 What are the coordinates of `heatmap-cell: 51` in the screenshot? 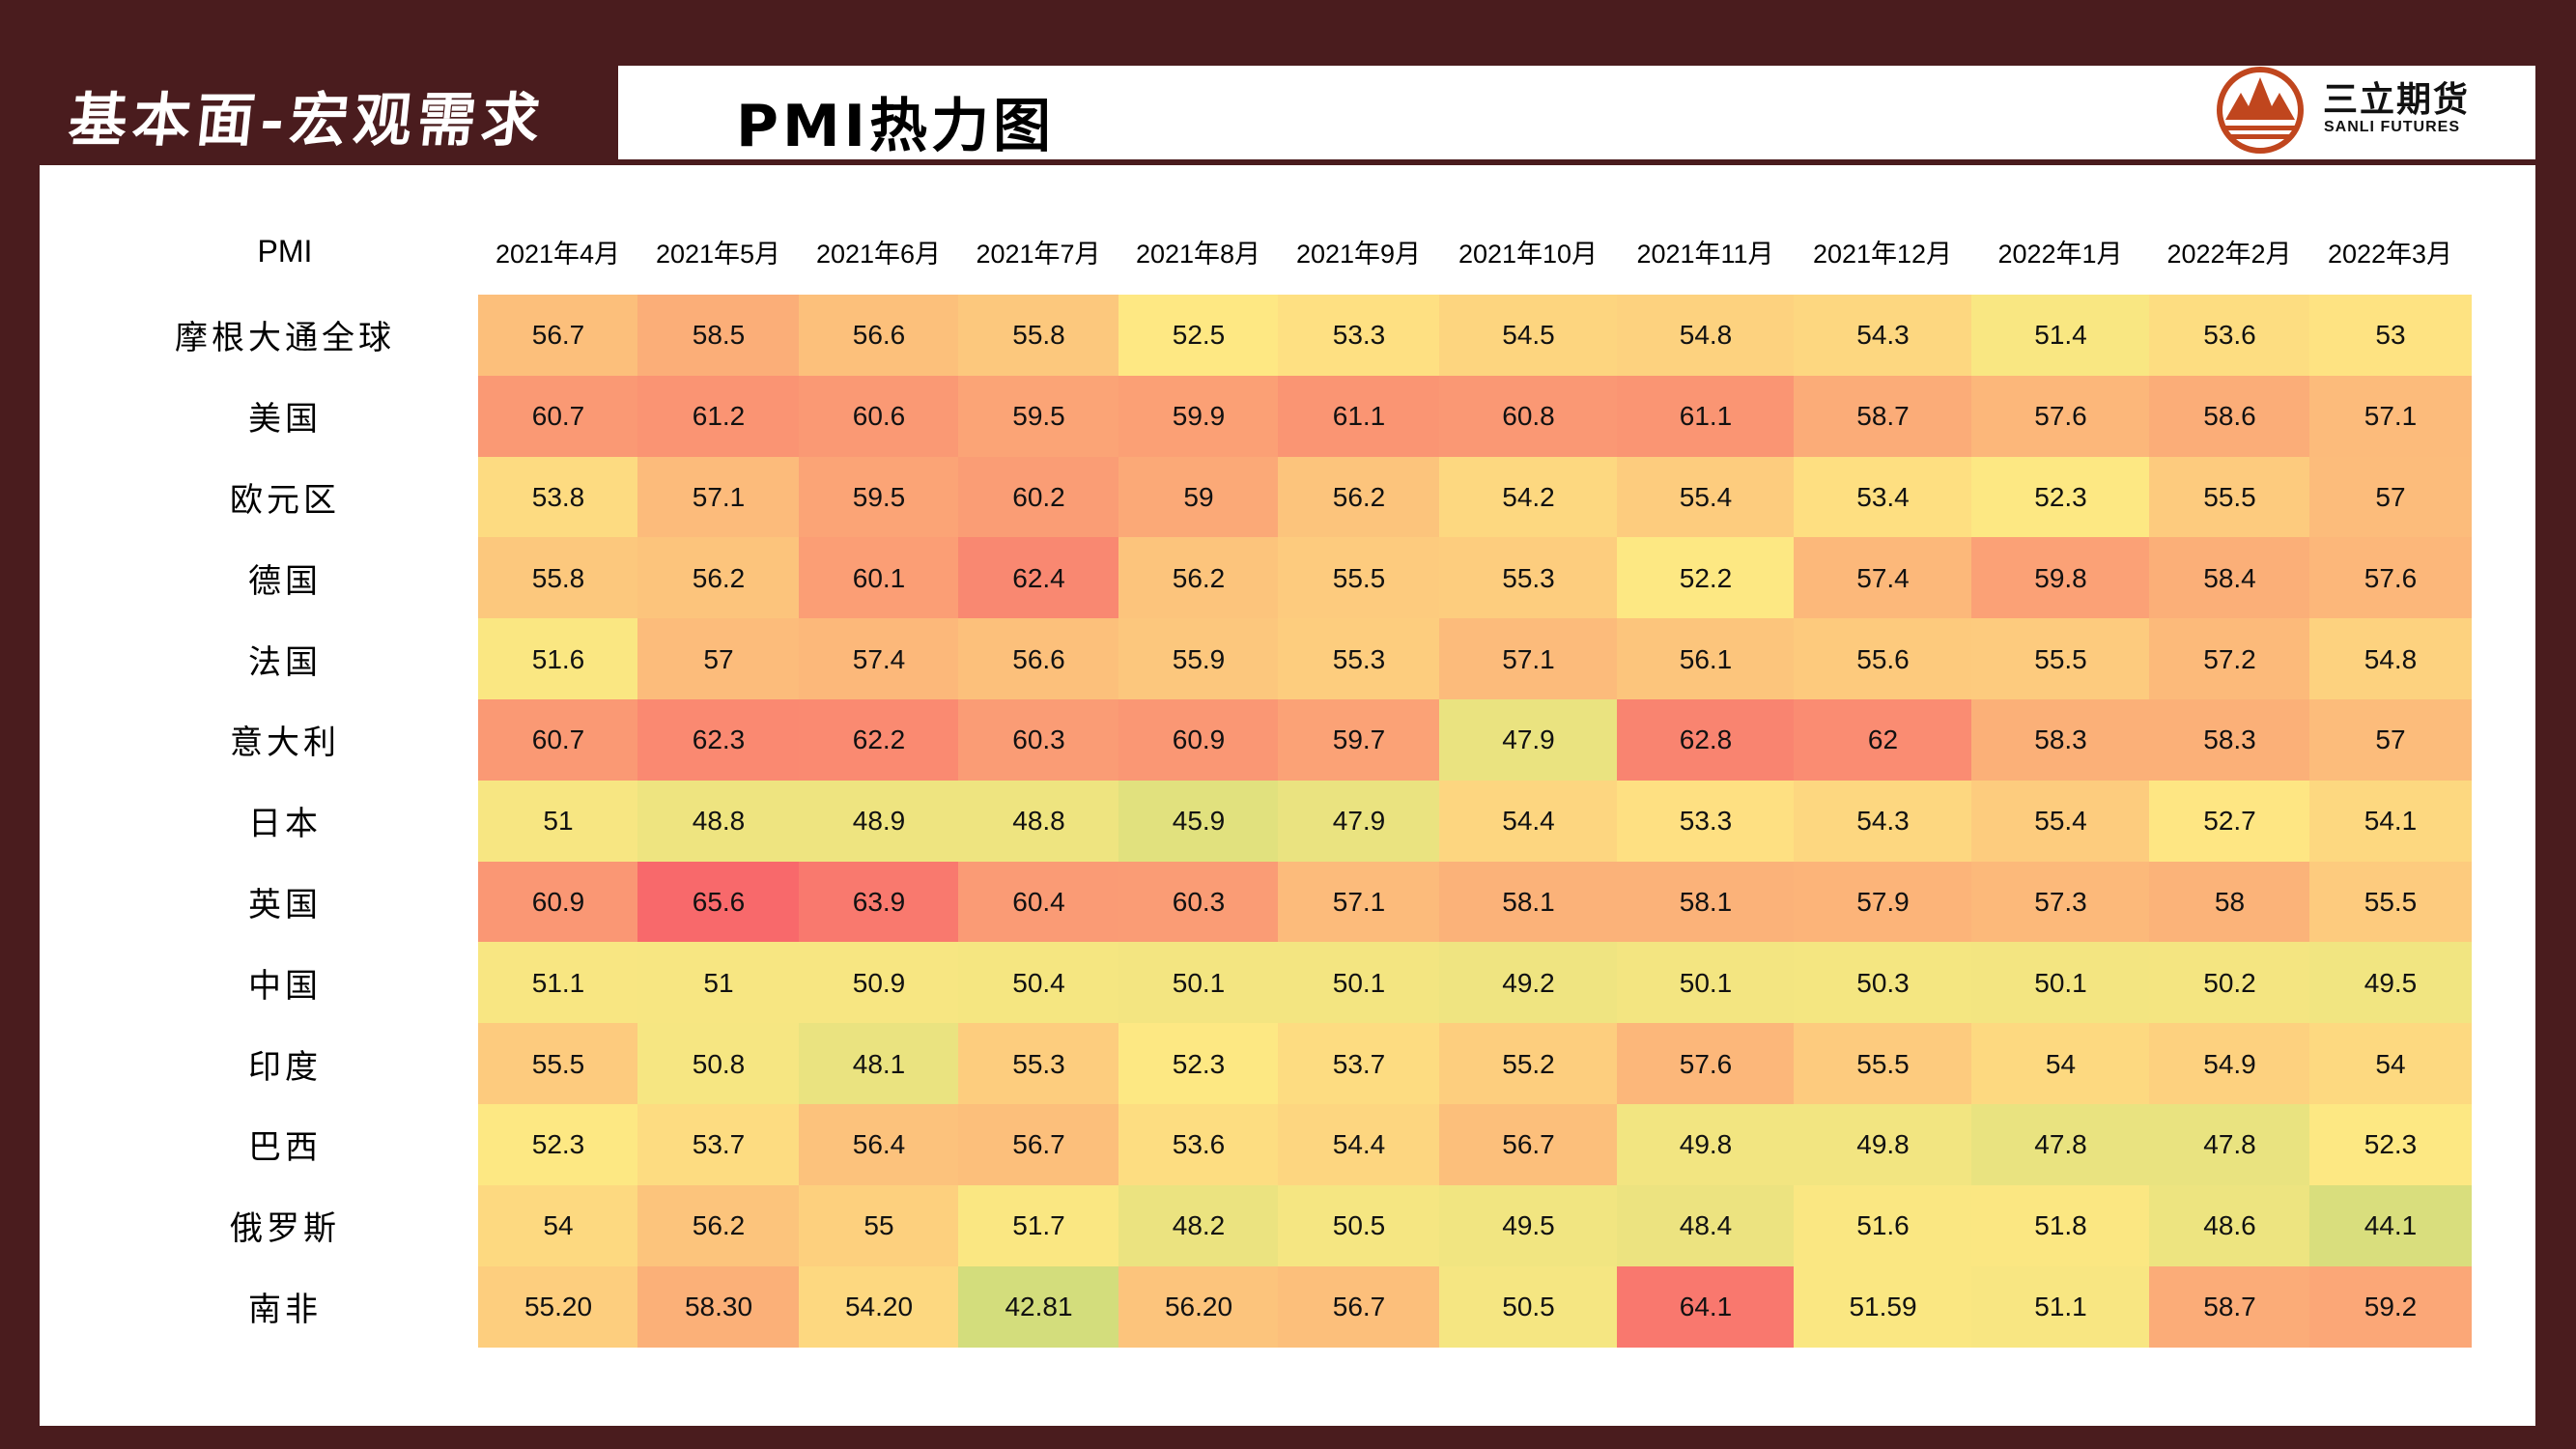 It's located at (718, 983).